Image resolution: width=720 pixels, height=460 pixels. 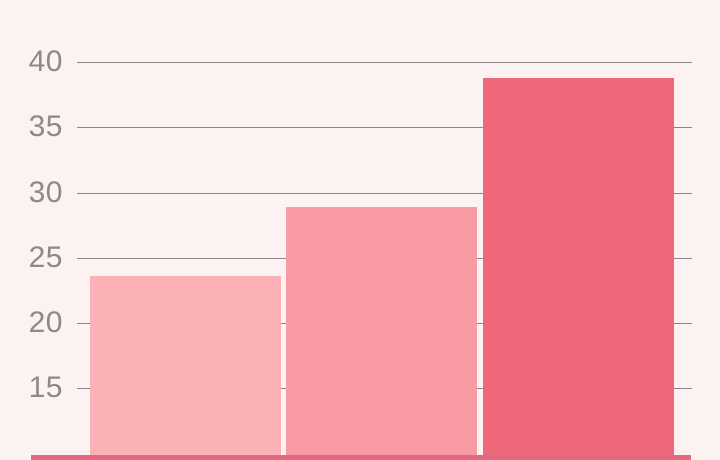 I want to click on y-tick-label: 30, so click(x=45, y=192).